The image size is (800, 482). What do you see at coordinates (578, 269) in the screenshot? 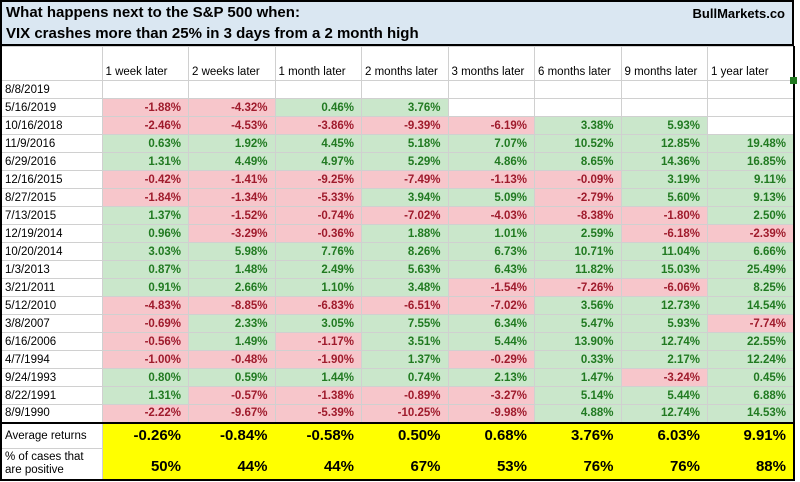
I see `value-cell: 11.82%` at bounding box center [578, 269].